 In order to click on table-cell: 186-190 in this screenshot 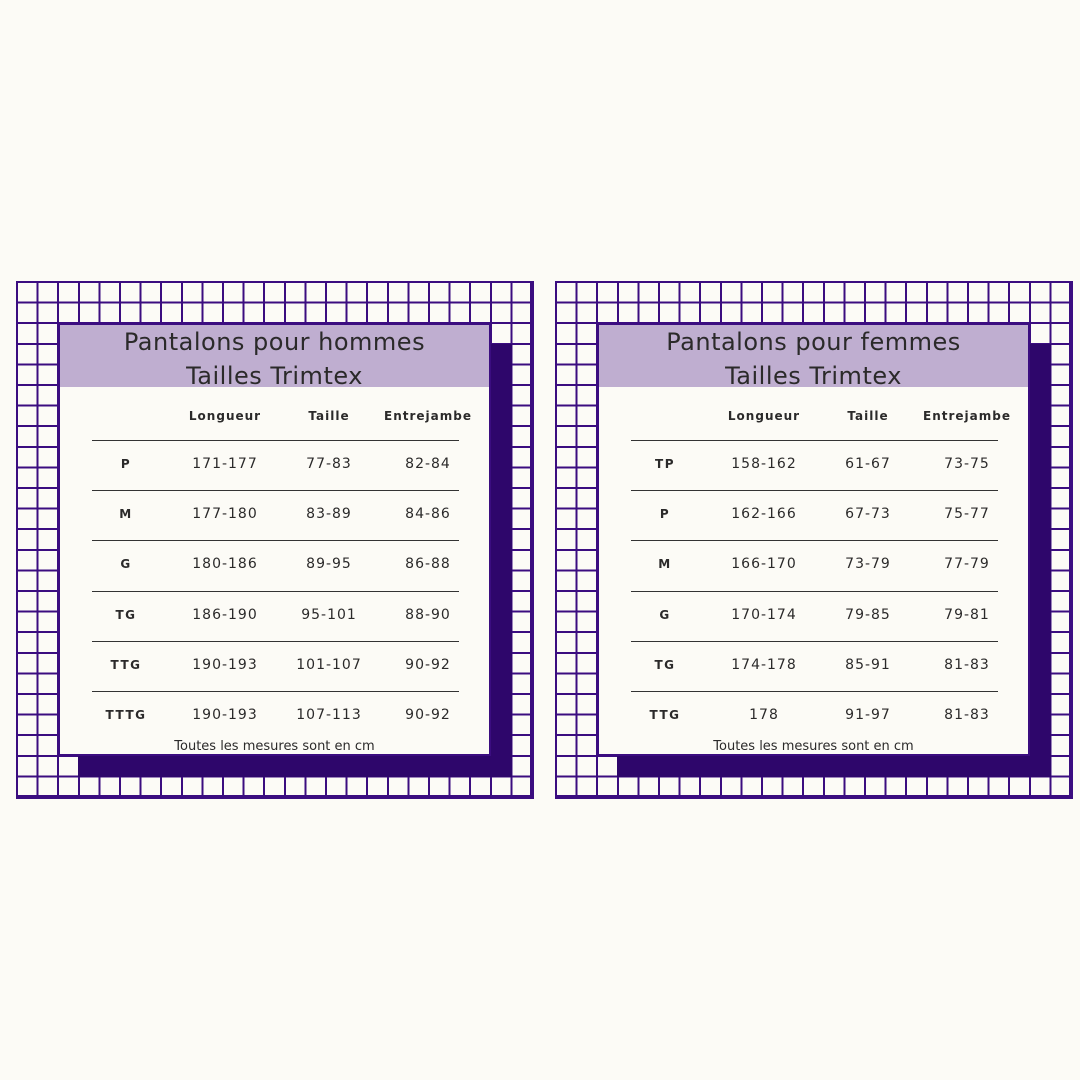, I will do `click(225, 614)`.